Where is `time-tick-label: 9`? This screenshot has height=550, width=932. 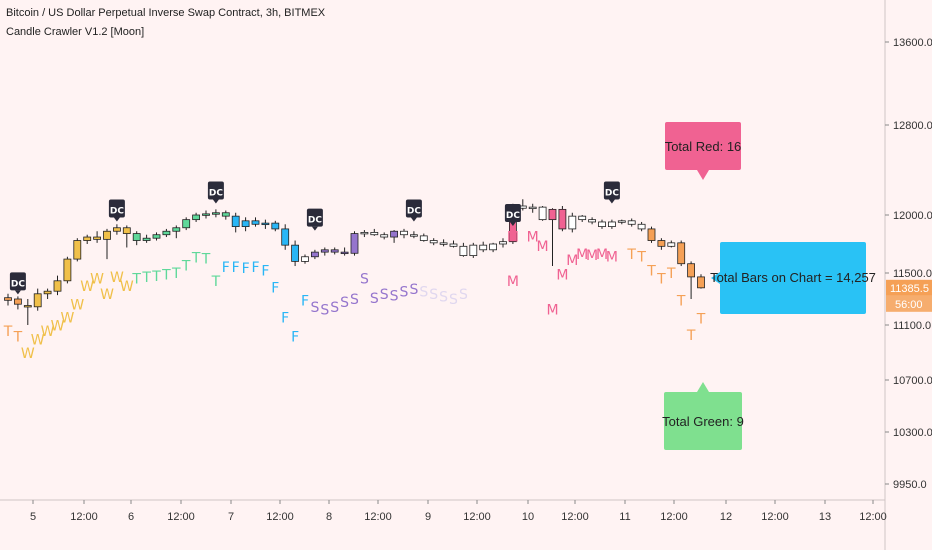
time-tick-label: 9 is located at coordinates (428, 517).